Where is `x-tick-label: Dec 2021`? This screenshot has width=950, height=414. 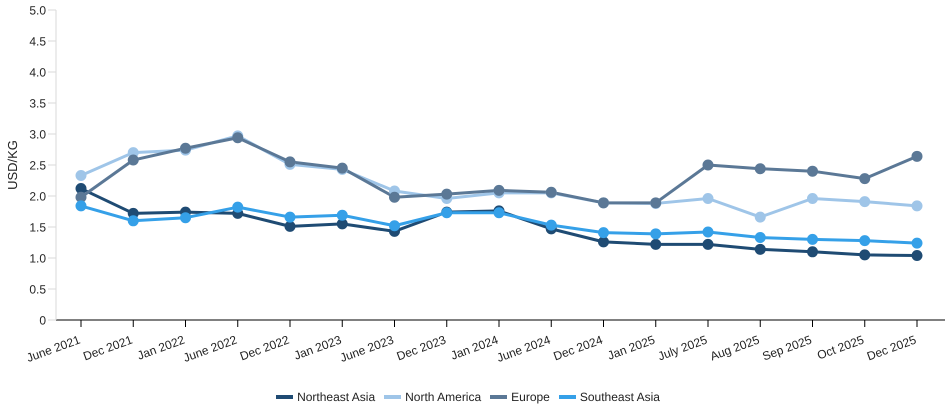 x-tick-label: Dec 2021 is located at coordinates (108, 348).